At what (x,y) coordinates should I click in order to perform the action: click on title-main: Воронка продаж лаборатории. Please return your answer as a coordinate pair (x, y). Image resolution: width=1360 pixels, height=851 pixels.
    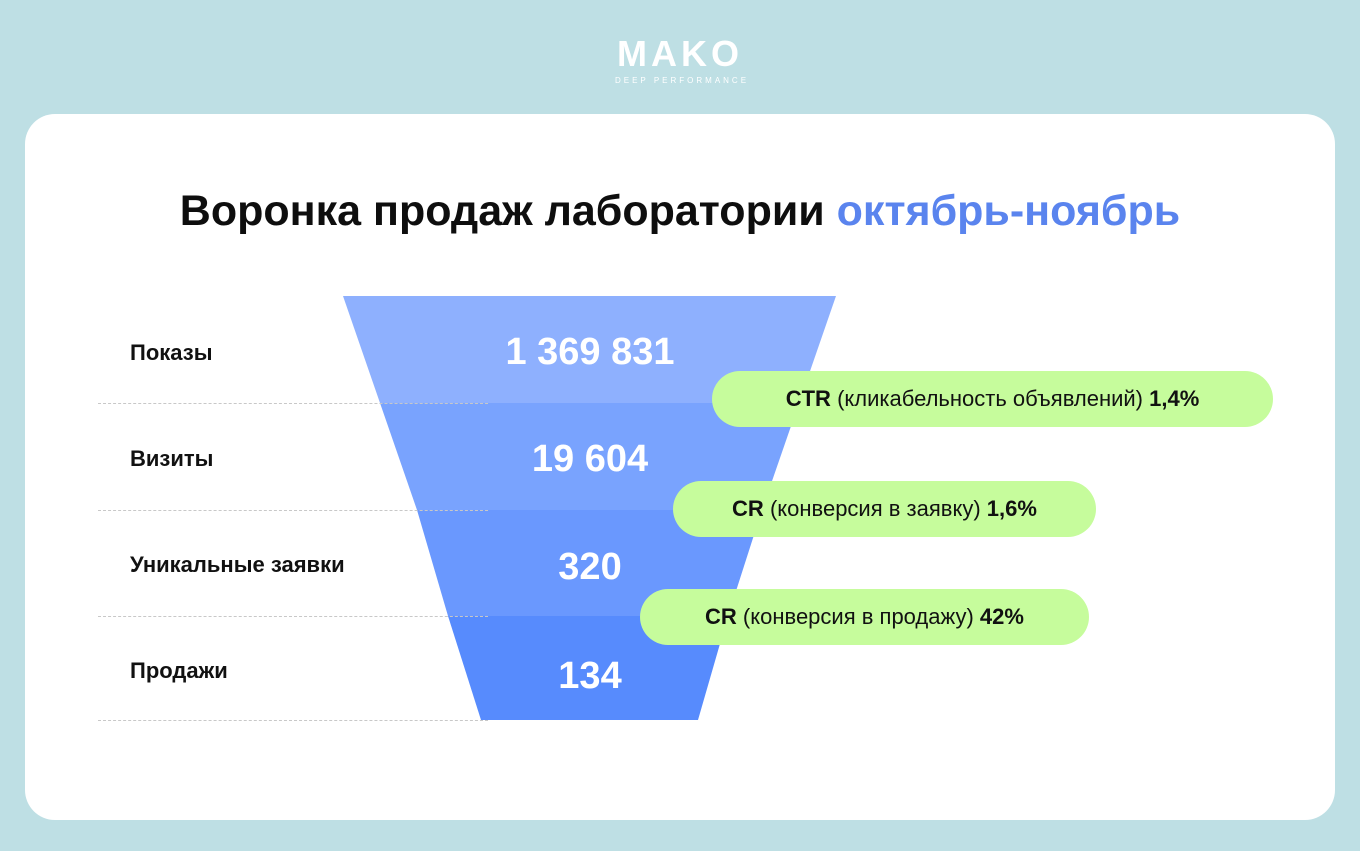
    Looking at the image, I should click on (502, 211).